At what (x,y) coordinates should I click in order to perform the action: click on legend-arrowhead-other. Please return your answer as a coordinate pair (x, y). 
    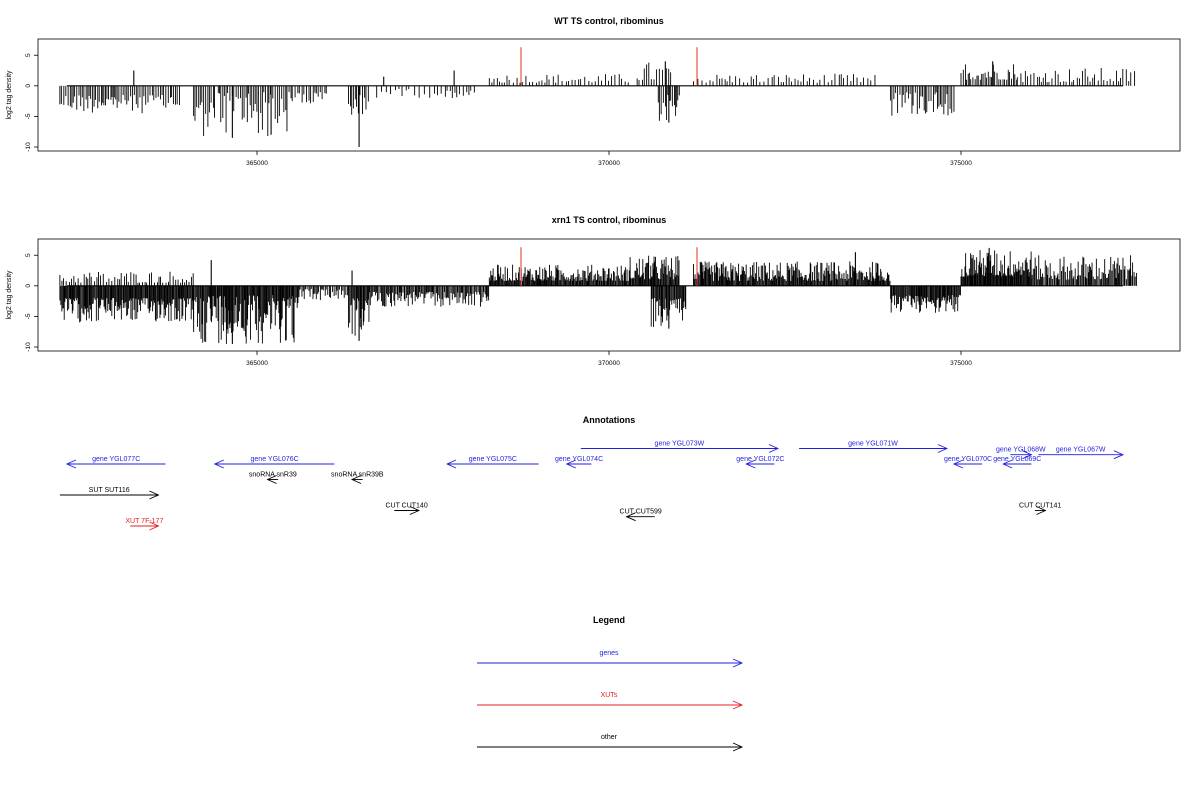
    Looking at the image, I should click on (738, 747).